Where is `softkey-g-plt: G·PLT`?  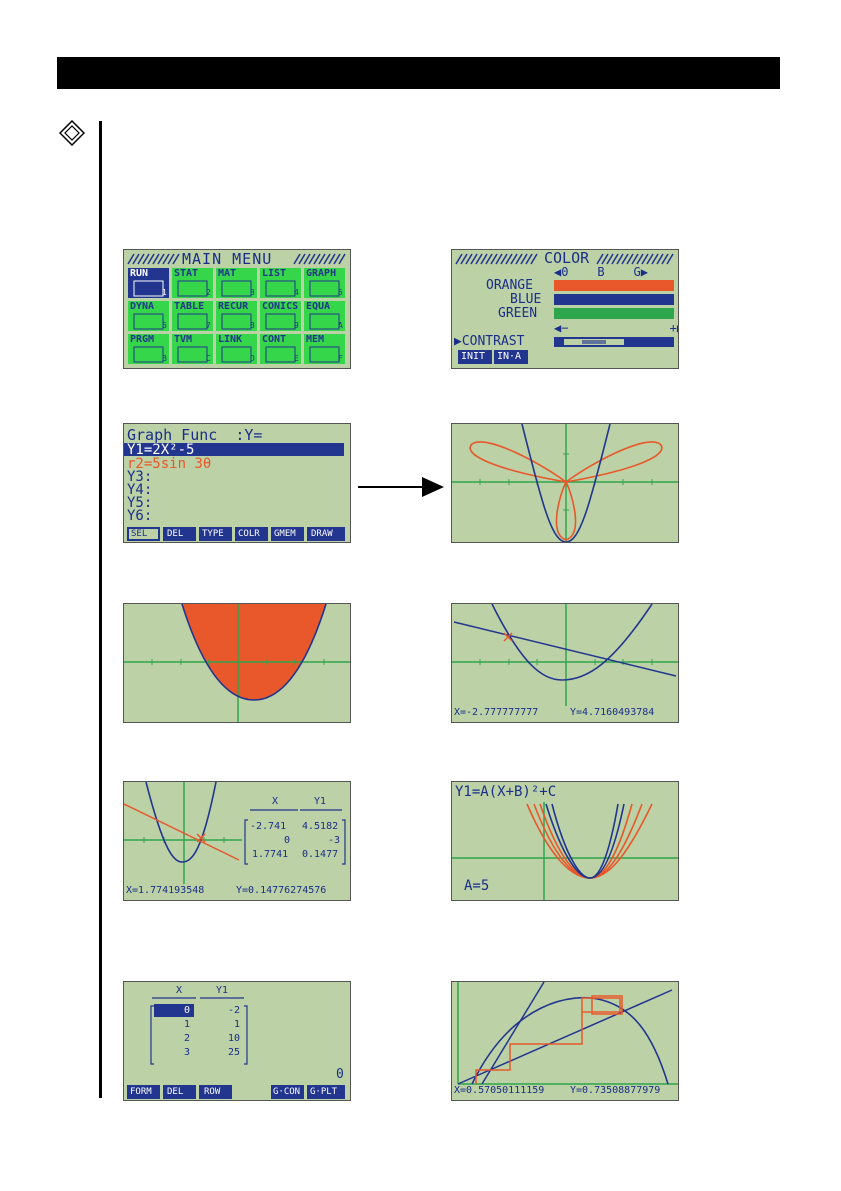
softkey-g-plt: G·PLT is located at coordinates (324, 1092).